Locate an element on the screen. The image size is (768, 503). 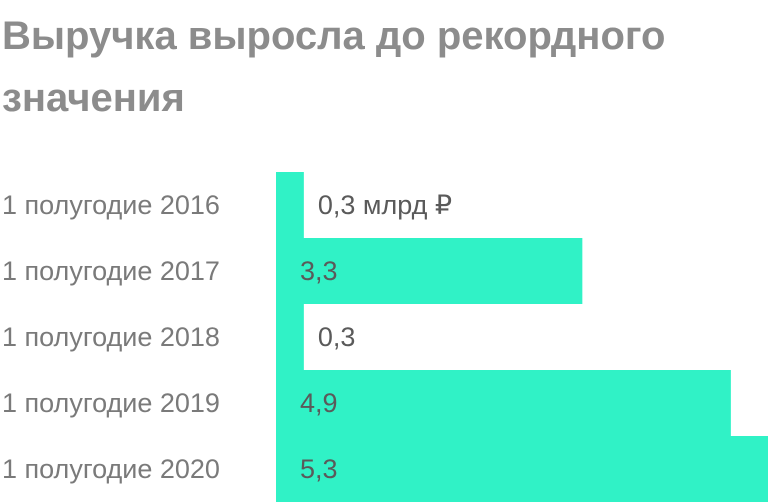
category-label: 1 полугодие 2016 is located at coordinates (111, 205).